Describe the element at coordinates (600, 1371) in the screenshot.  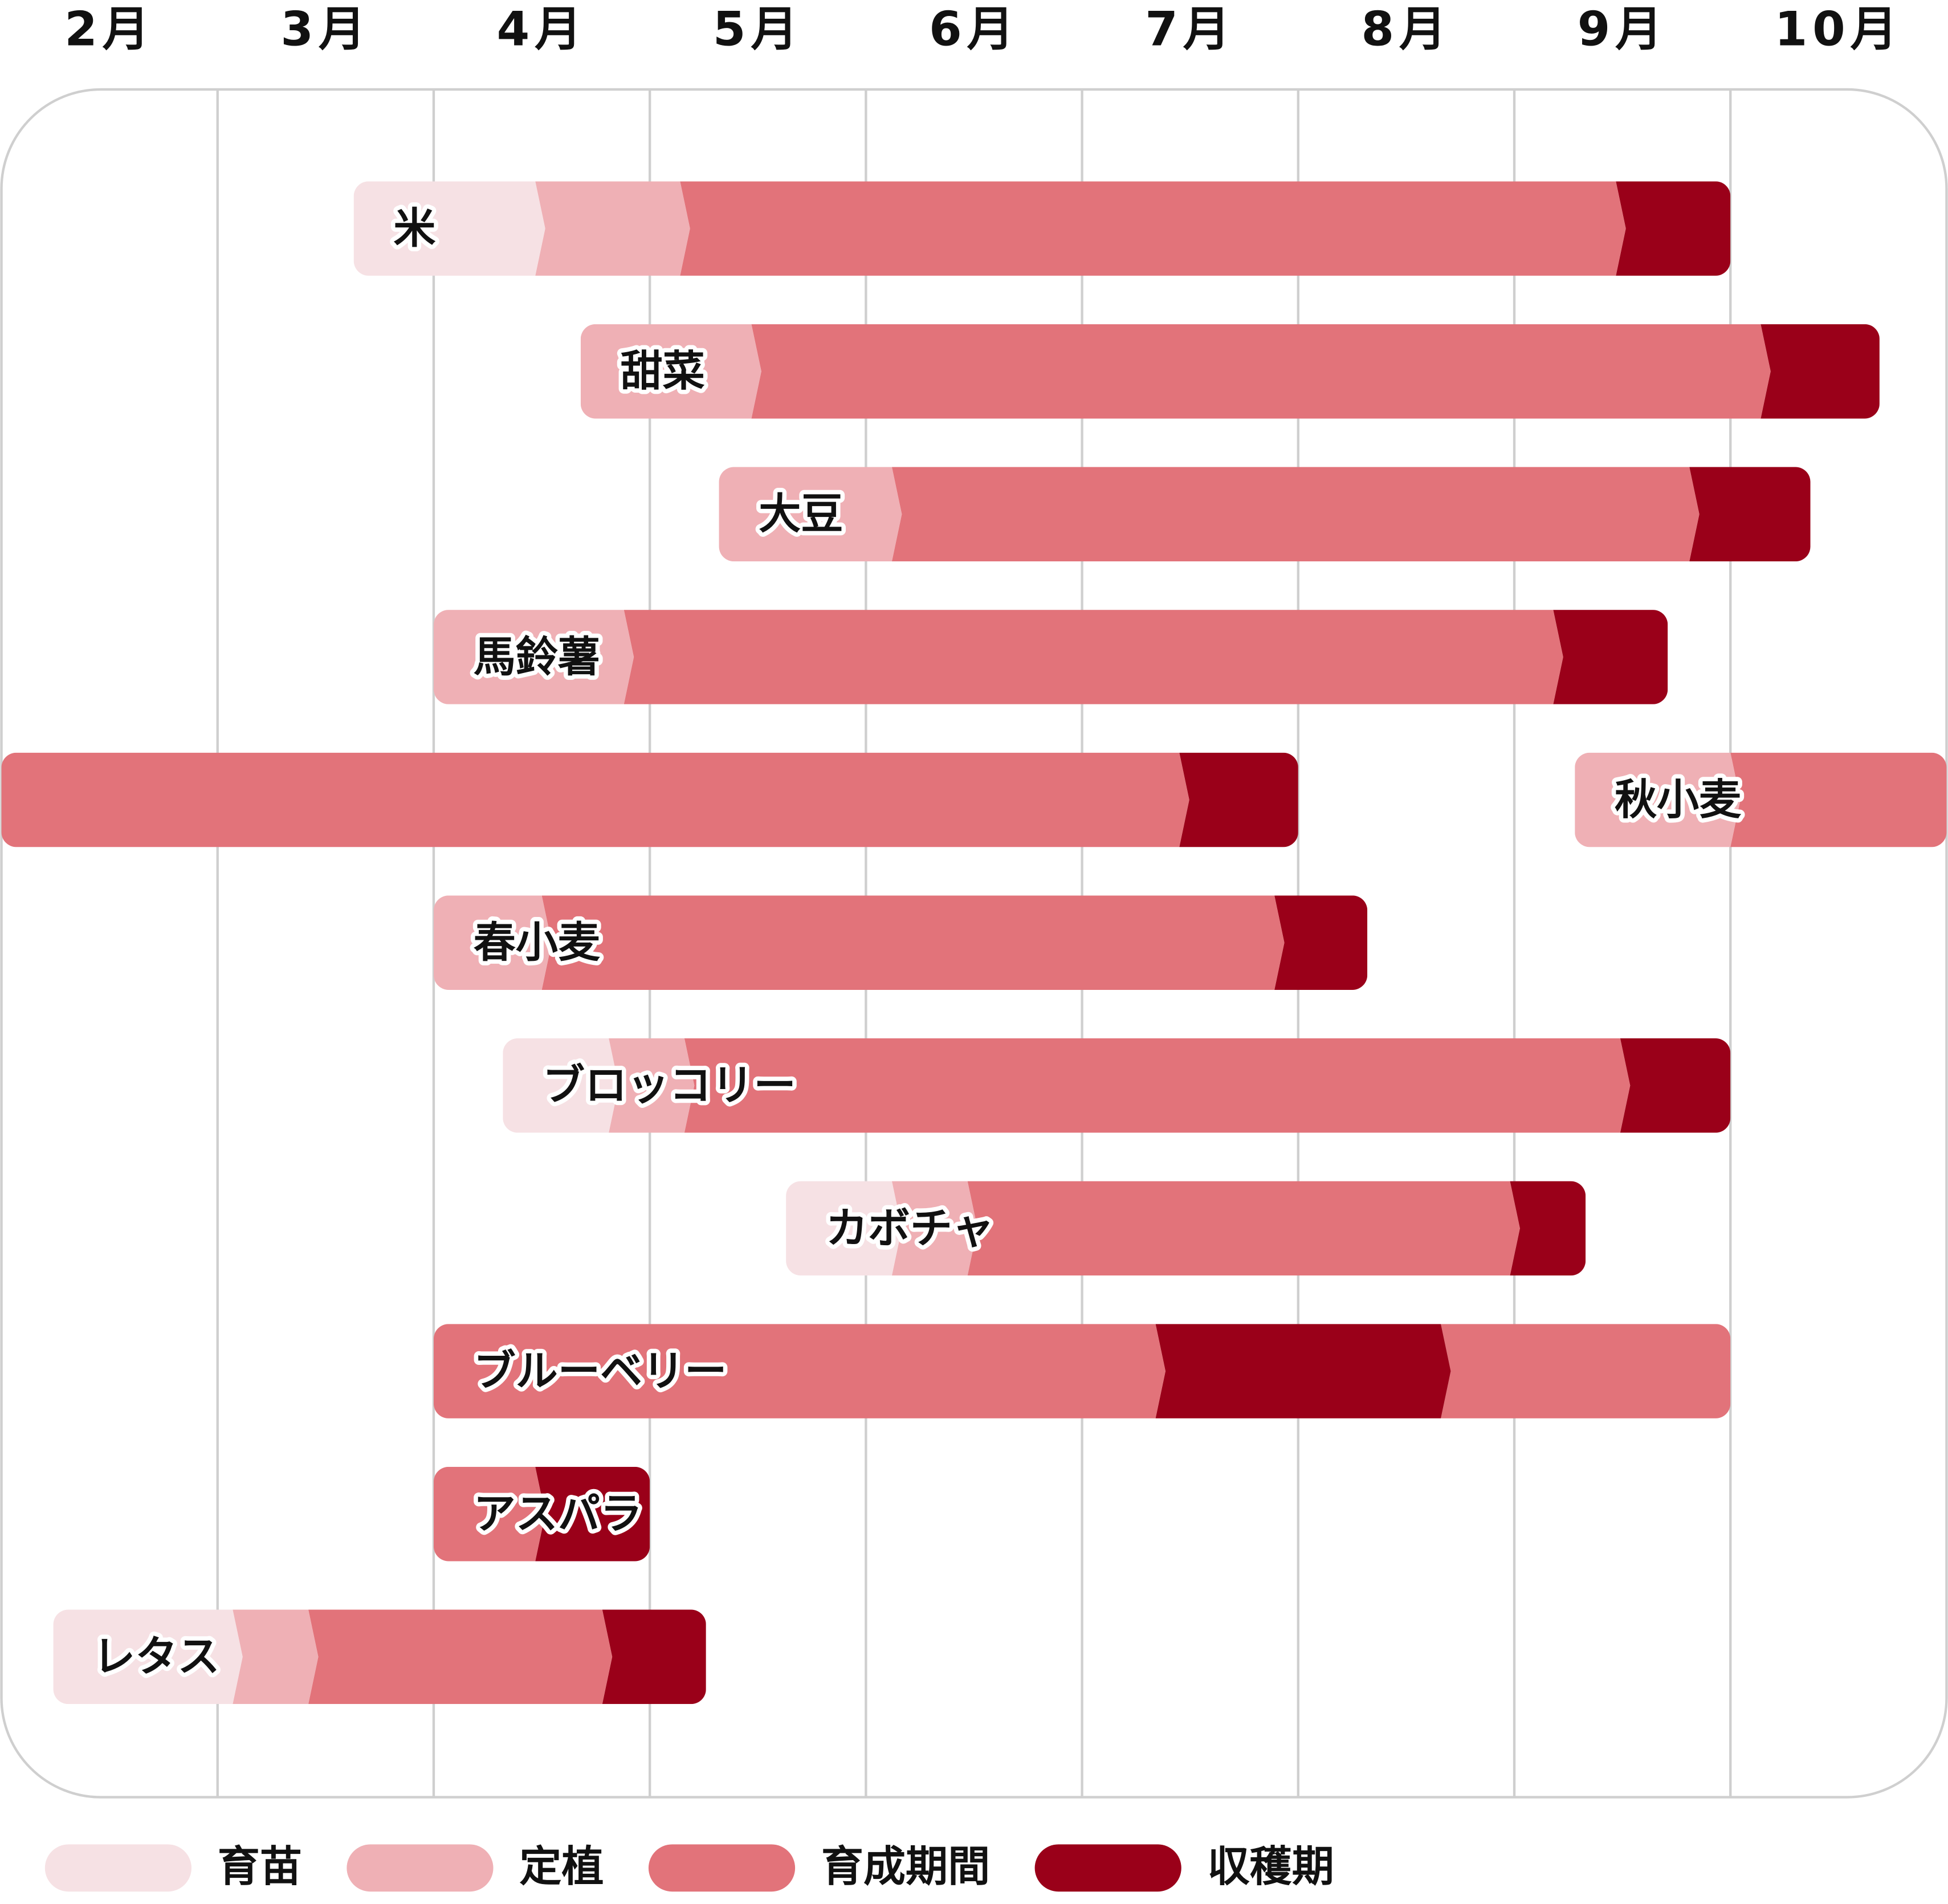
I see `task-label: ブルーベリー` at that location.